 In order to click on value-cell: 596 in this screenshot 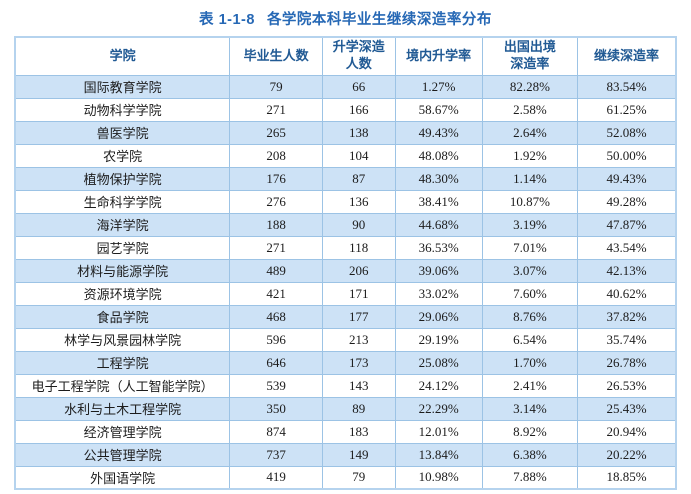, I will do `click(276, 339)`.